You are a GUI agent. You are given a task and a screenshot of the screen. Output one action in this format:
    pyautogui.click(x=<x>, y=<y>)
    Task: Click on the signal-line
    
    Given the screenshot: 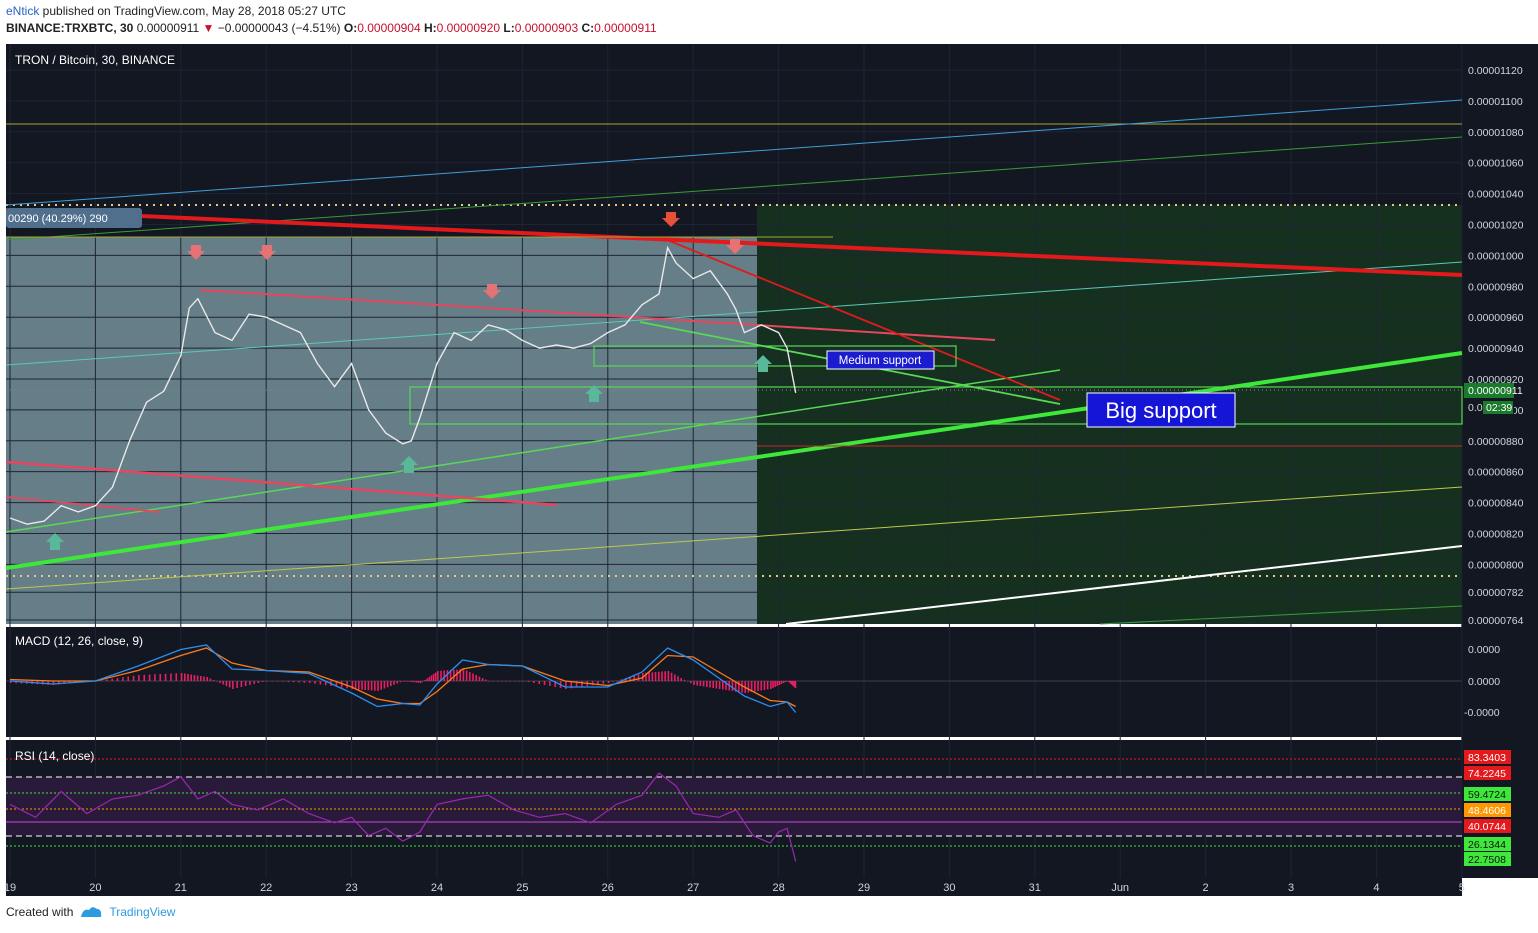 What is the action you would take?
    pyautogui.click(x=403, y=677)
    